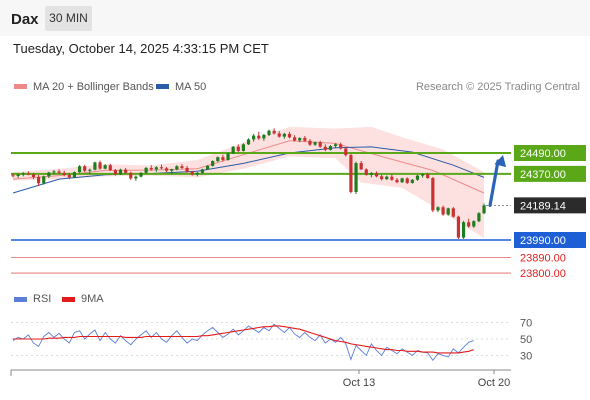  What do you see at coordinates (243, 342) in the screenshot?
I see `rsi-line` at bounding box center [243, 342].